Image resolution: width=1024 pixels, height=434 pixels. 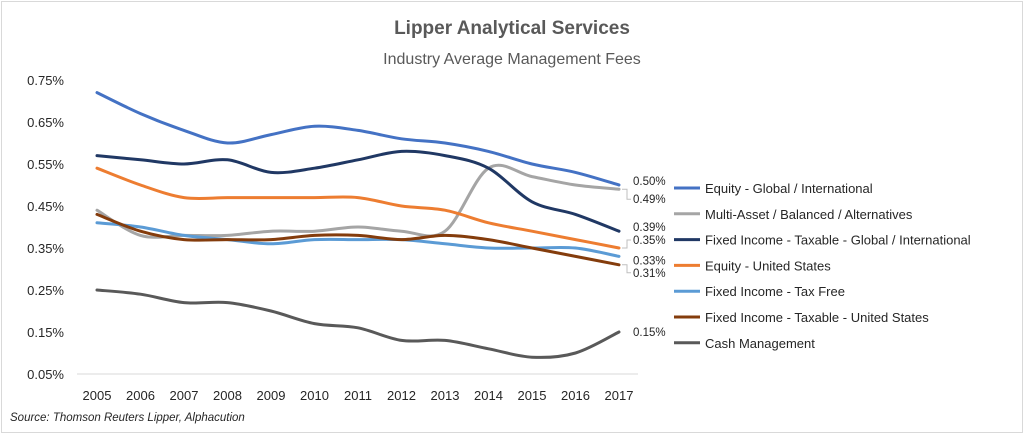 What do you see at coordinates (45, 227) in the screenshot?
I see `y-axis: 0.05% 0.15% 0.25% 0.35% 0.45% 0.55% 0.65% 0.75%` at bounding box center [45, 227].